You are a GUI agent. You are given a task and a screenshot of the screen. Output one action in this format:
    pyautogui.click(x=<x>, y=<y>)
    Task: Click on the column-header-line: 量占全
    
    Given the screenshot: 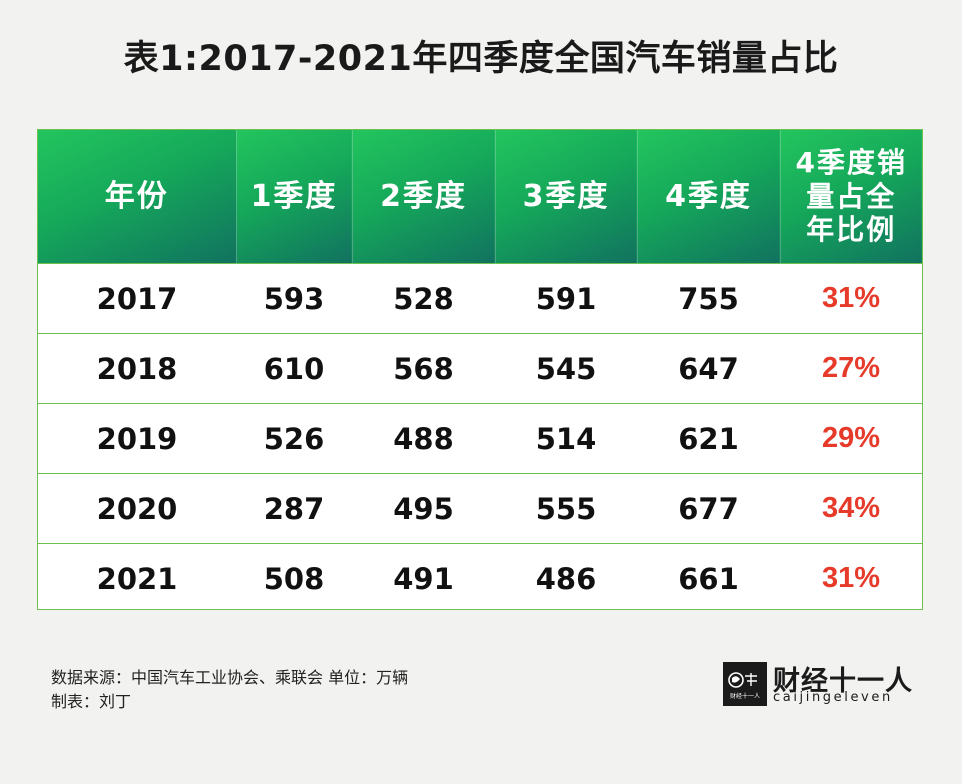 What is the action you would take?
    pyautogui.click(x=851, y=196)
    